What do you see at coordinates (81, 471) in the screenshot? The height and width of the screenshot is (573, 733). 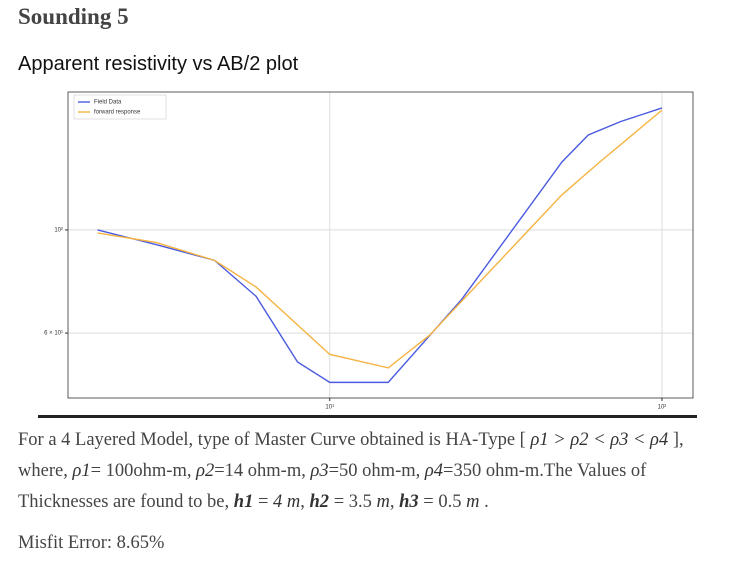 I see `math: ρ1` at bounding box center [81, 471].